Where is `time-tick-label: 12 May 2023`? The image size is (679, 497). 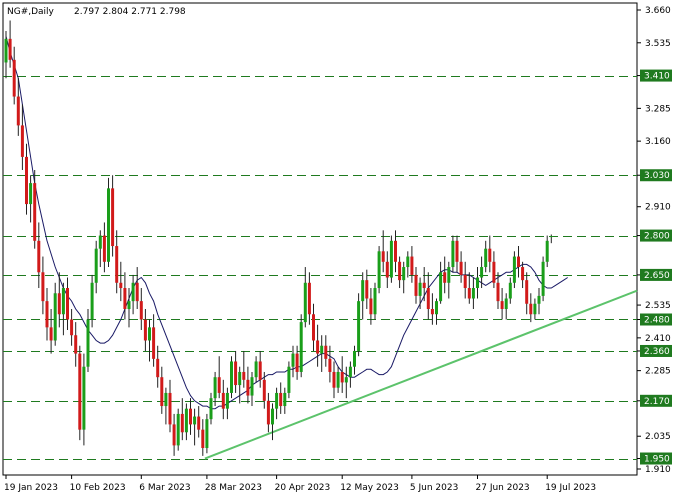
time-tick-label: 12 May 2023 is located at coordinates (369, 488).